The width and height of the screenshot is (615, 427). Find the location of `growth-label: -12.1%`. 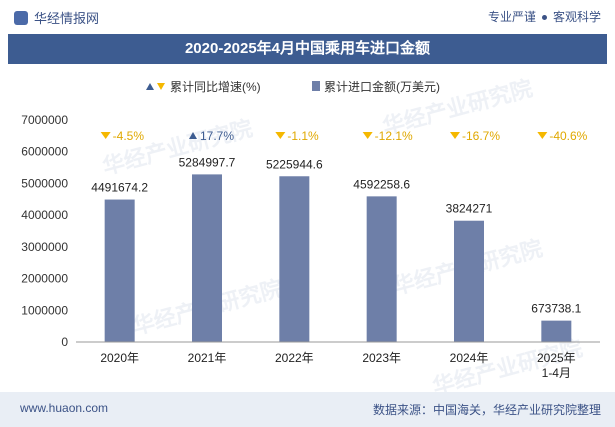

growth-label: -12.1% is located at coordinates (394, 136).